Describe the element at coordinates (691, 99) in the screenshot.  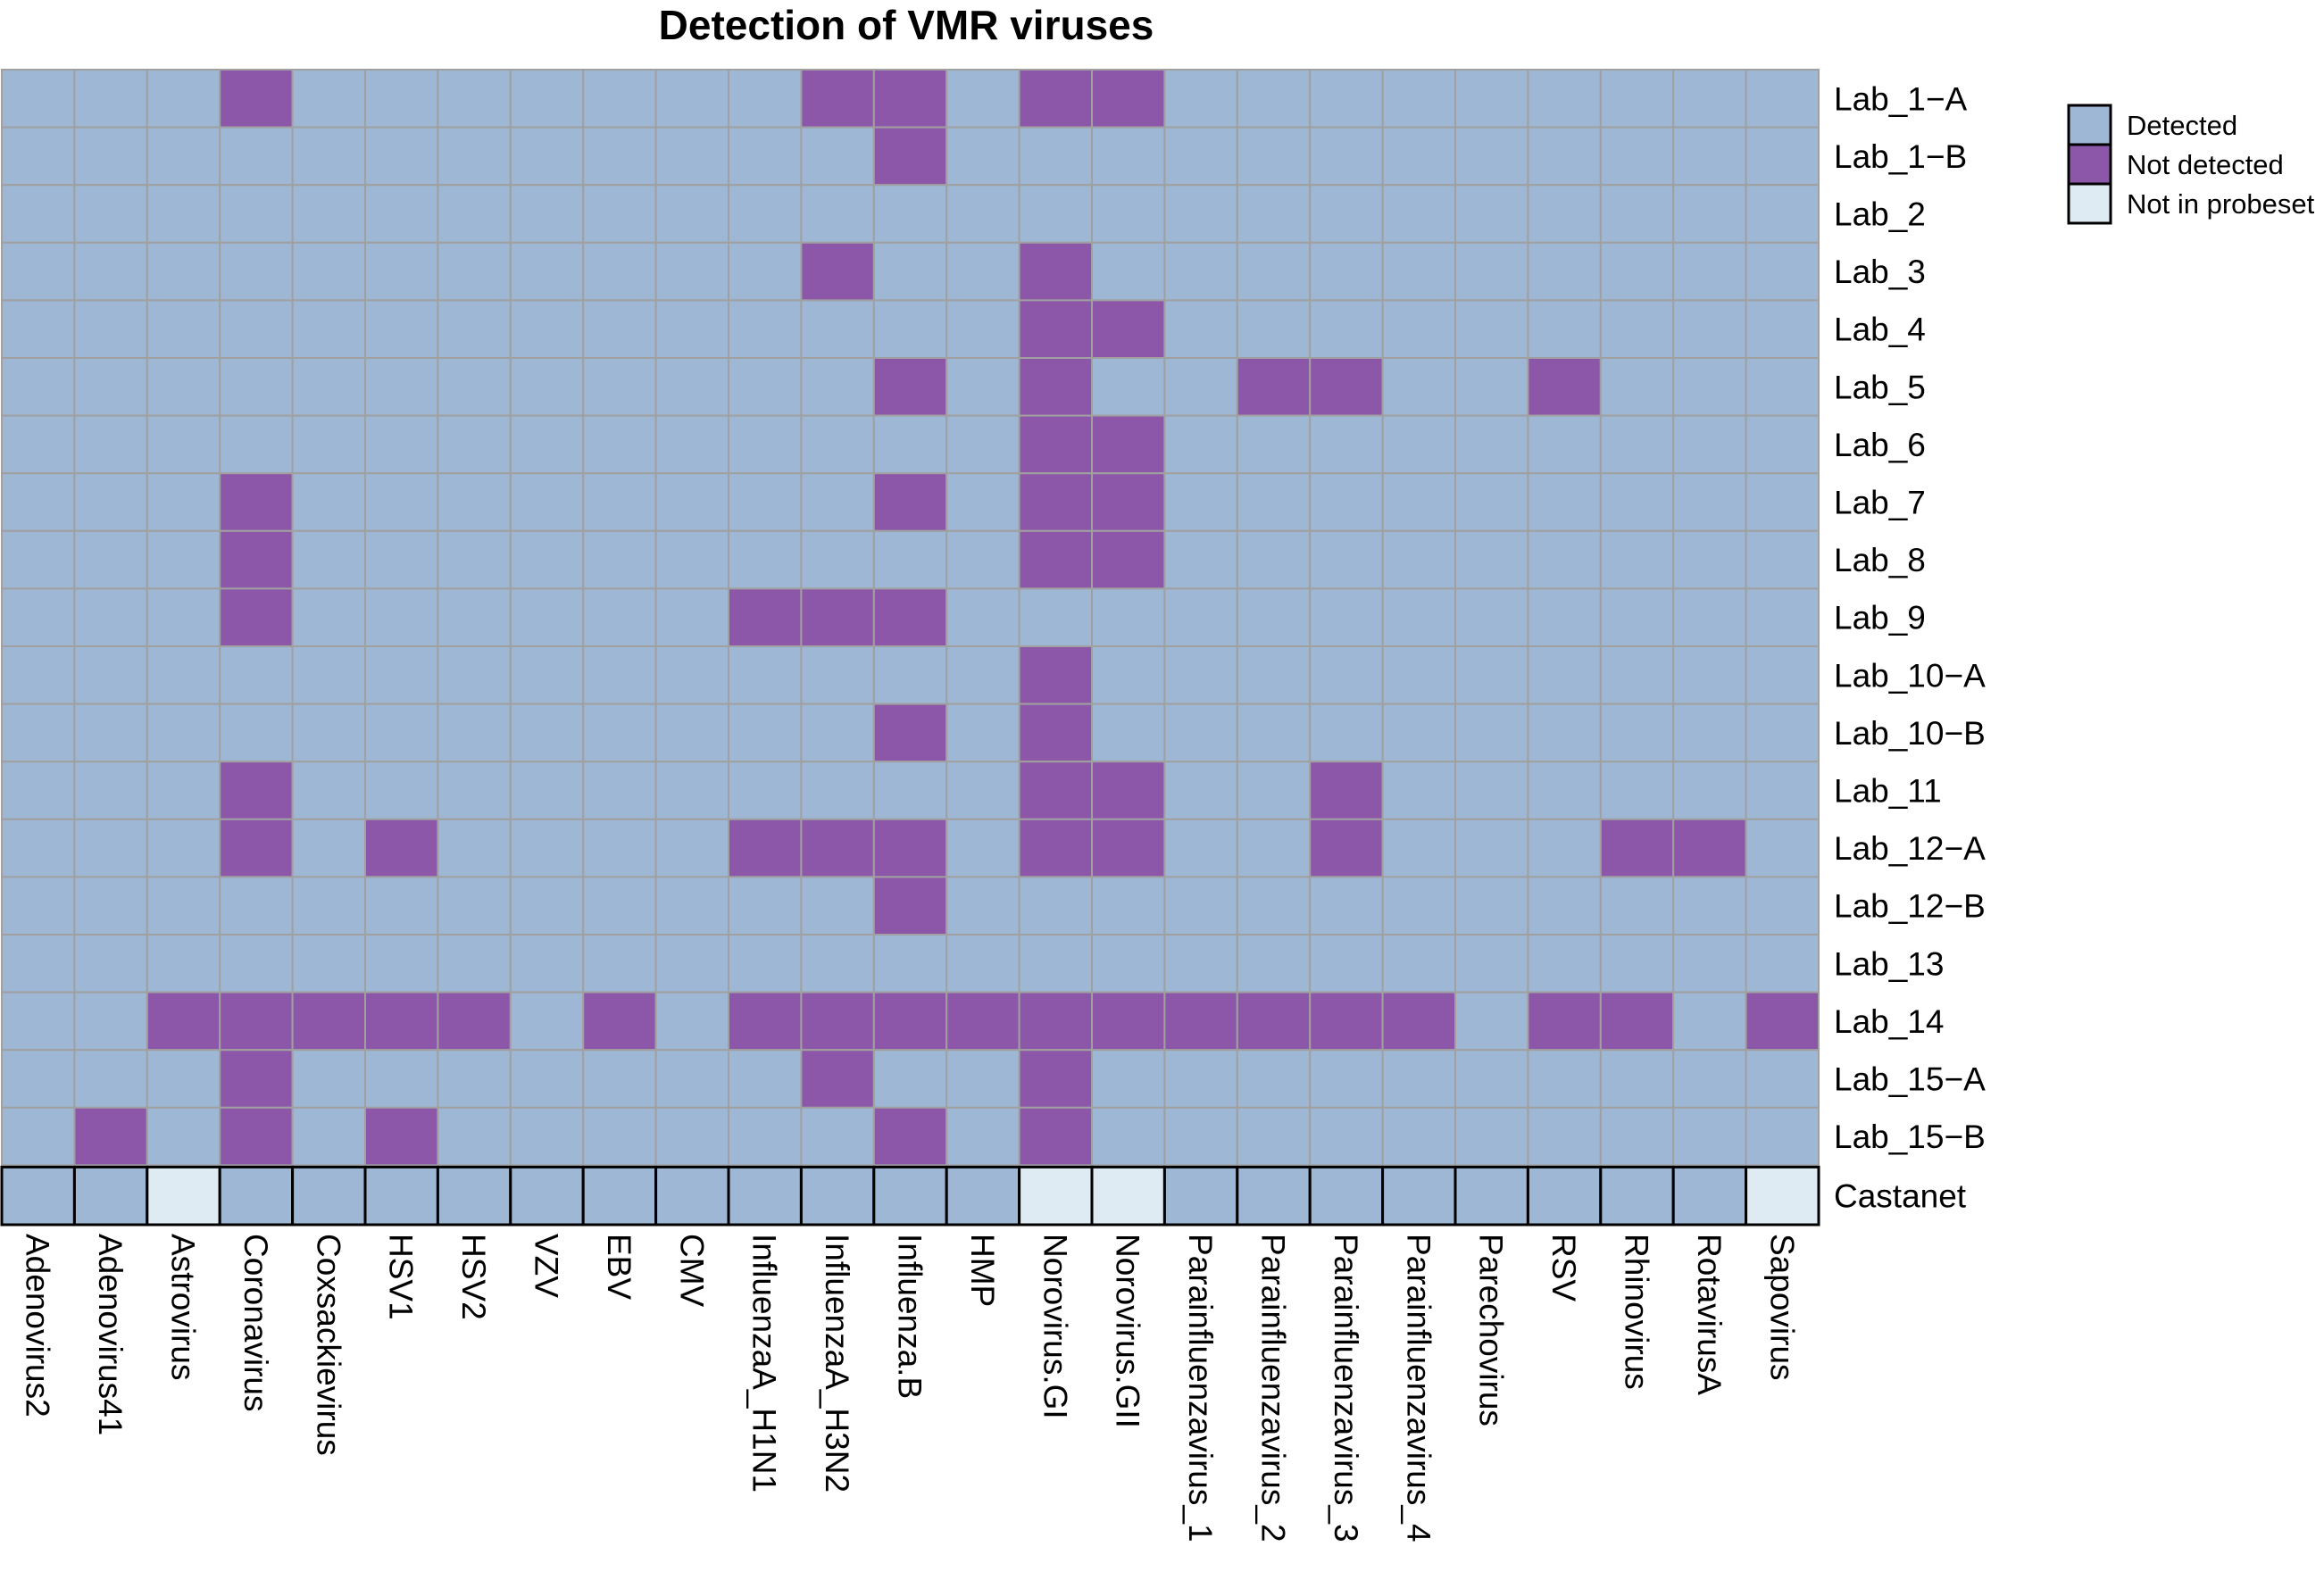
I see `cell-lab-1-a-cmv` at that location.